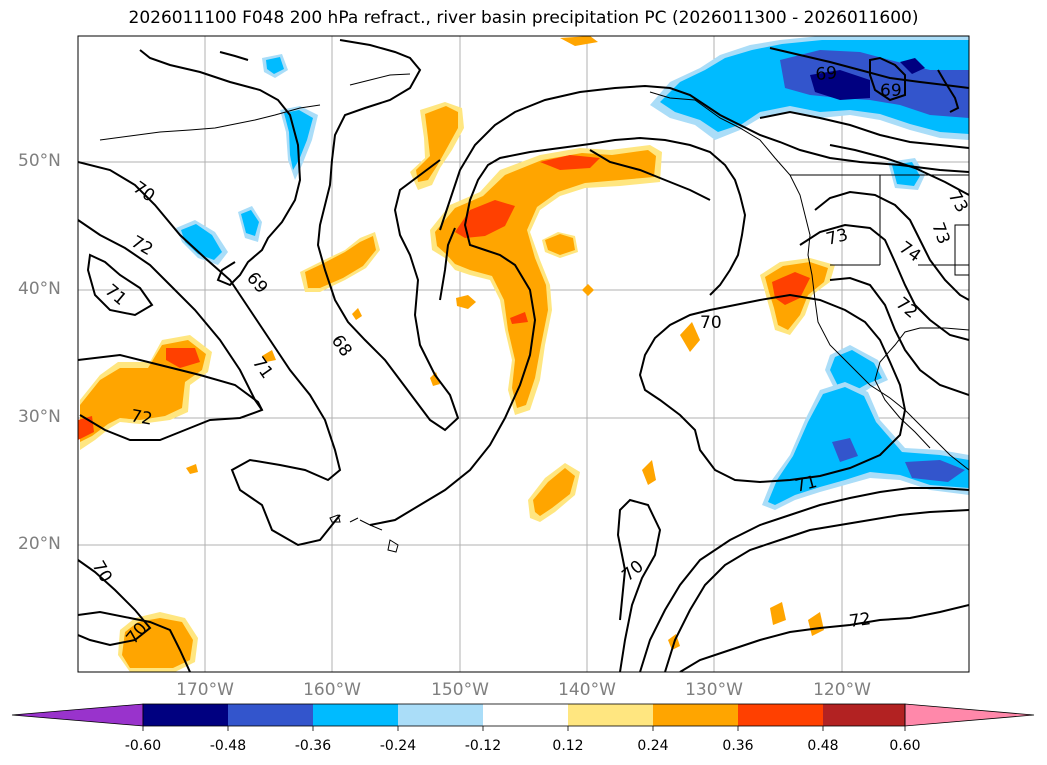 This screenshot has width=1047, height=765. What do you see at coordinates (39, 544) in the screenshot?
I see `lat-label-20n: 20°N` at bounding box center [39, 544].